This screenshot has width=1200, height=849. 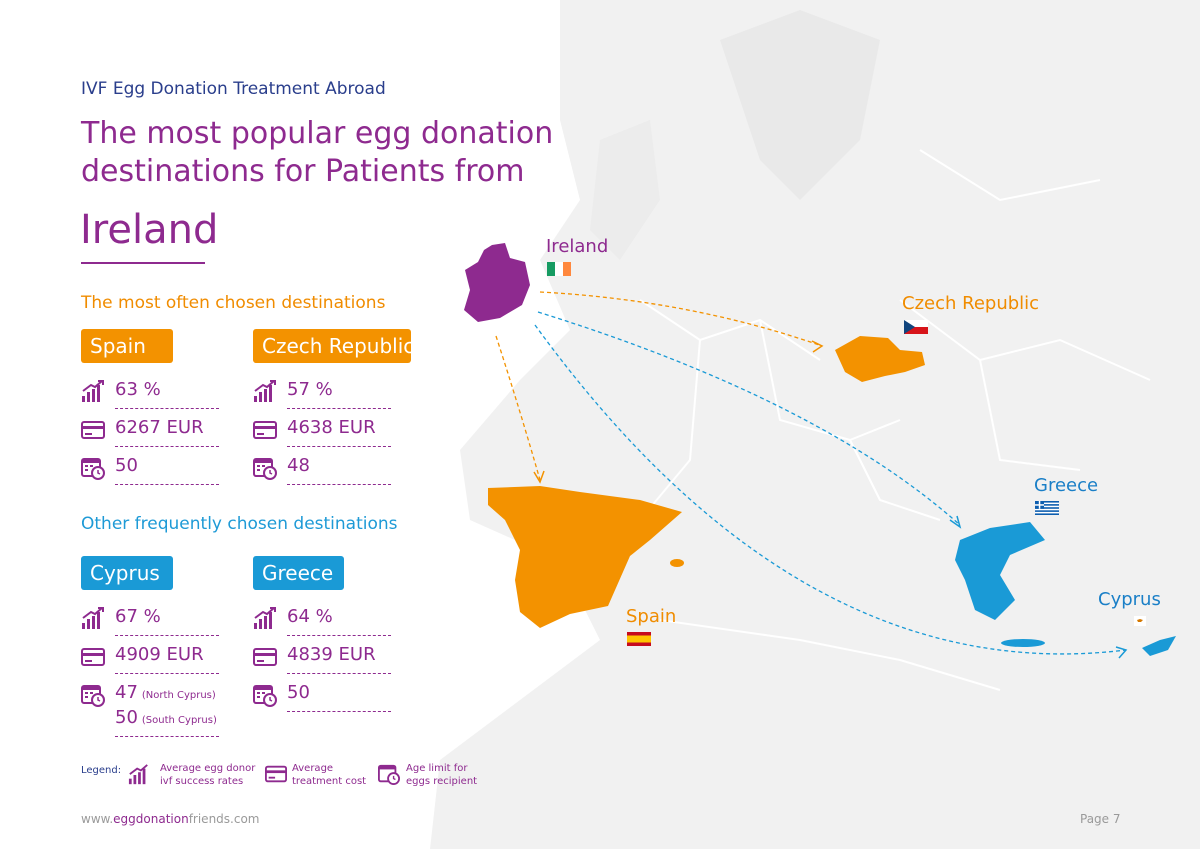 I want to click on age-limit-north-value: 47, so click(x=126, y=692).